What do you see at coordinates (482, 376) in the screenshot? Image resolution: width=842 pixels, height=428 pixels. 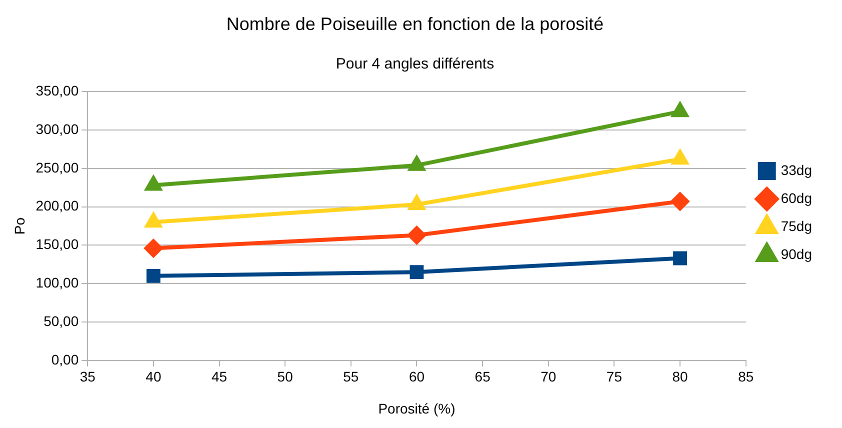 I see `x-tick-label: 65` at bounding box center [482, 376].